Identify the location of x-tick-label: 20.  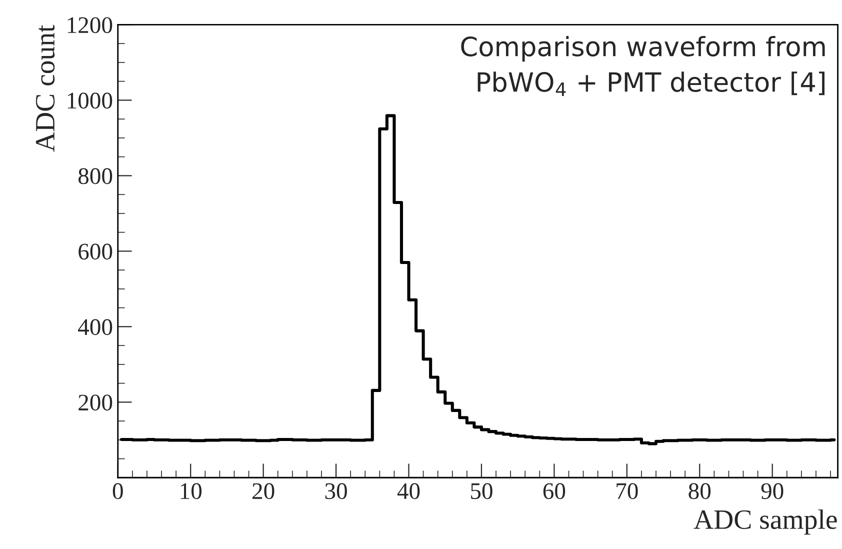
(263, 491).